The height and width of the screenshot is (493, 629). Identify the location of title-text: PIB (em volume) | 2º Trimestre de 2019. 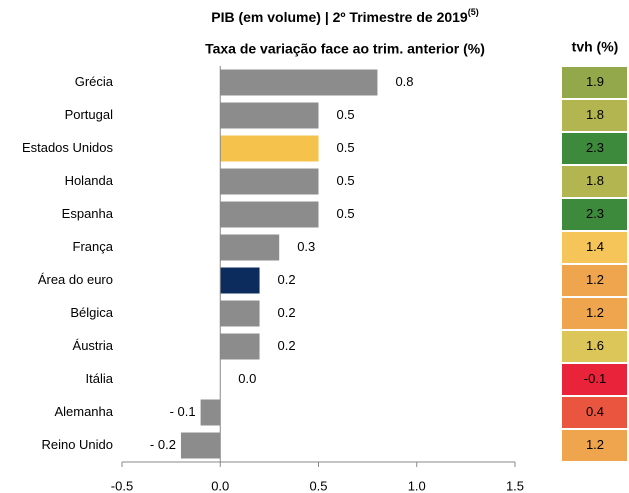
(339, 17).